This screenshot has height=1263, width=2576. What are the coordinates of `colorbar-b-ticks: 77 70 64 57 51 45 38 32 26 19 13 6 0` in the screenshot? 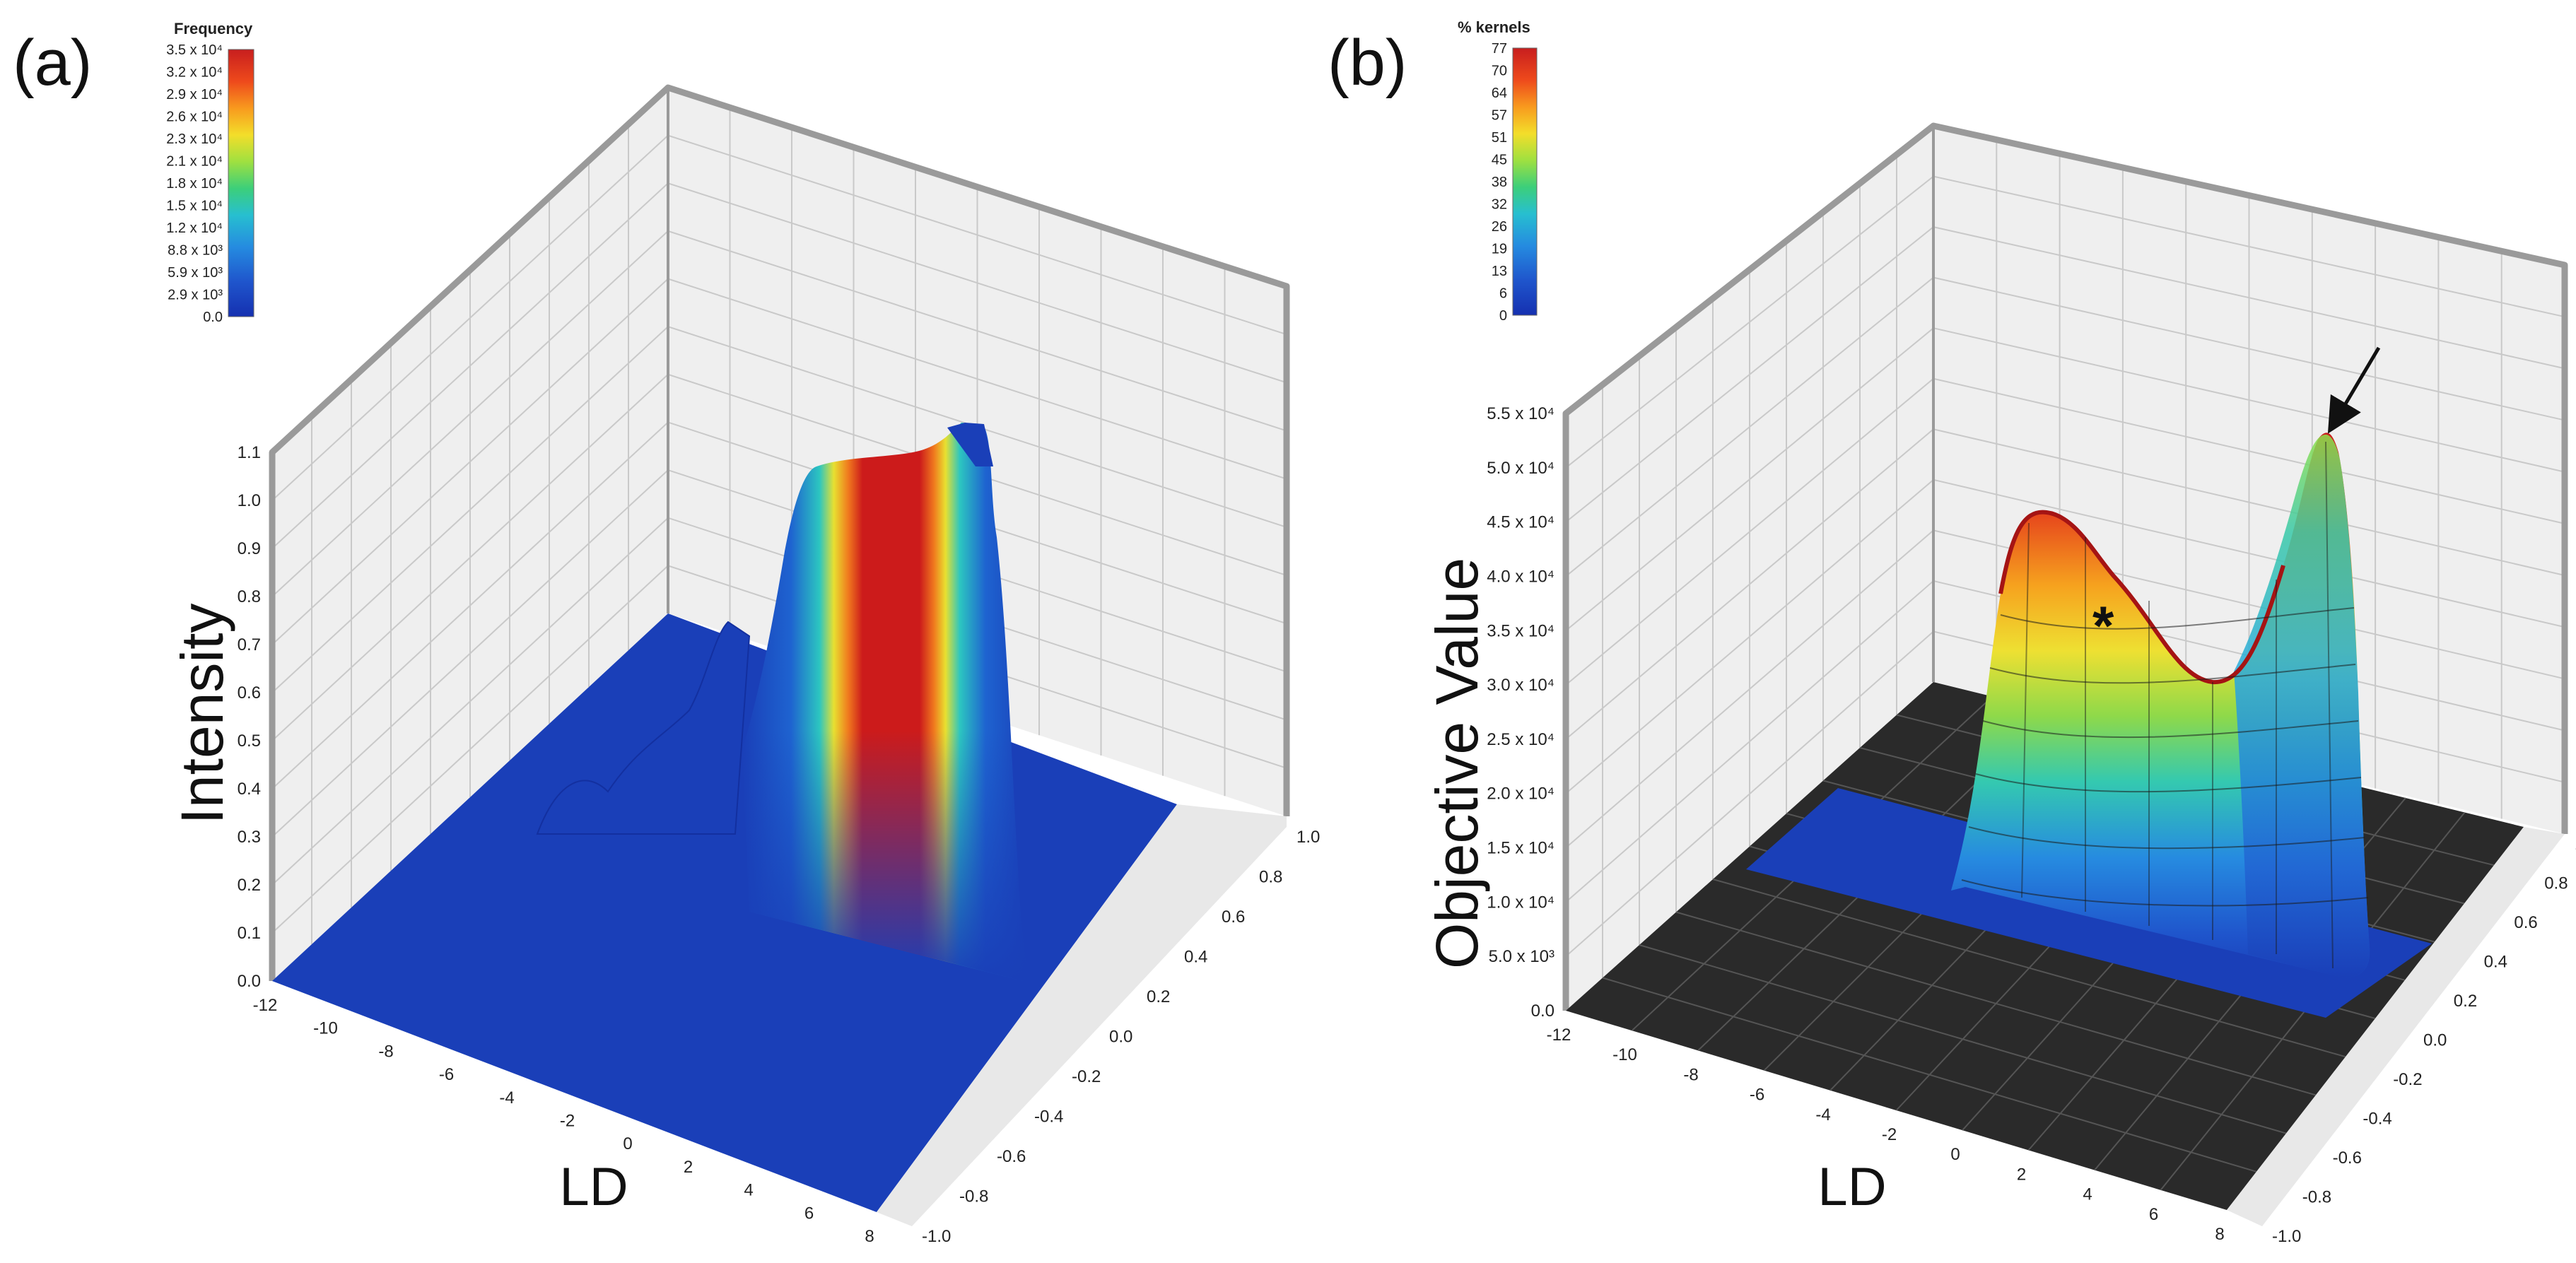 It's located at (1500, 182).